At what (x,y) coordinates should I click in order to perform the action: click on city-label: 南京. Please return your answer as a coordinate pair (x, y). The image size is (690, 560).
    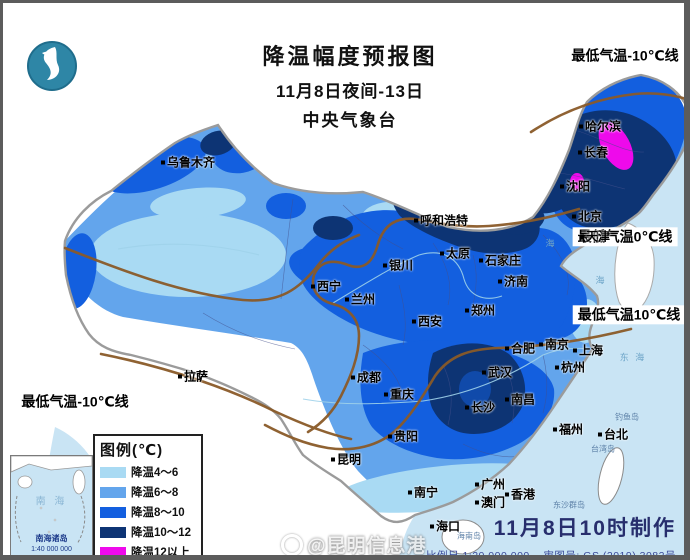
    Looking at the image, I should click on (553, 344).